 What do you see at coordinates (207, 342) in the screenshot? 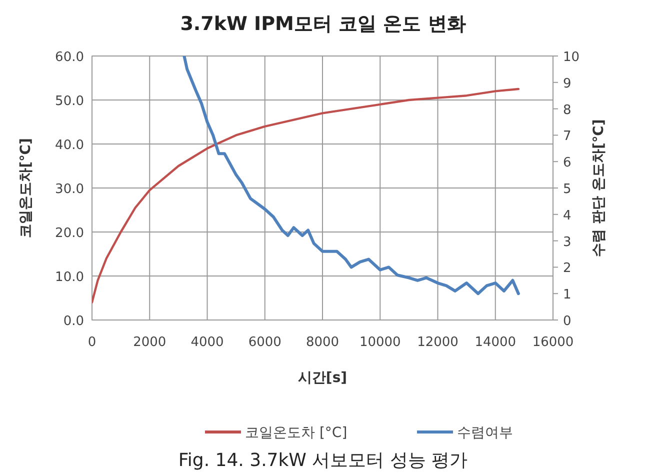
I see `x-tick-label: 4000` at bounding box center [207, 342].